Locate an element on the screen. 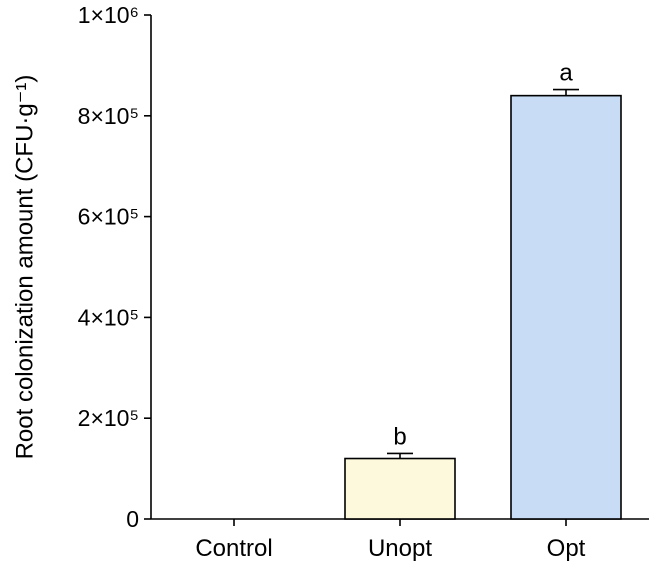  x-tick-label: Control is located at coordinates (233, 548).